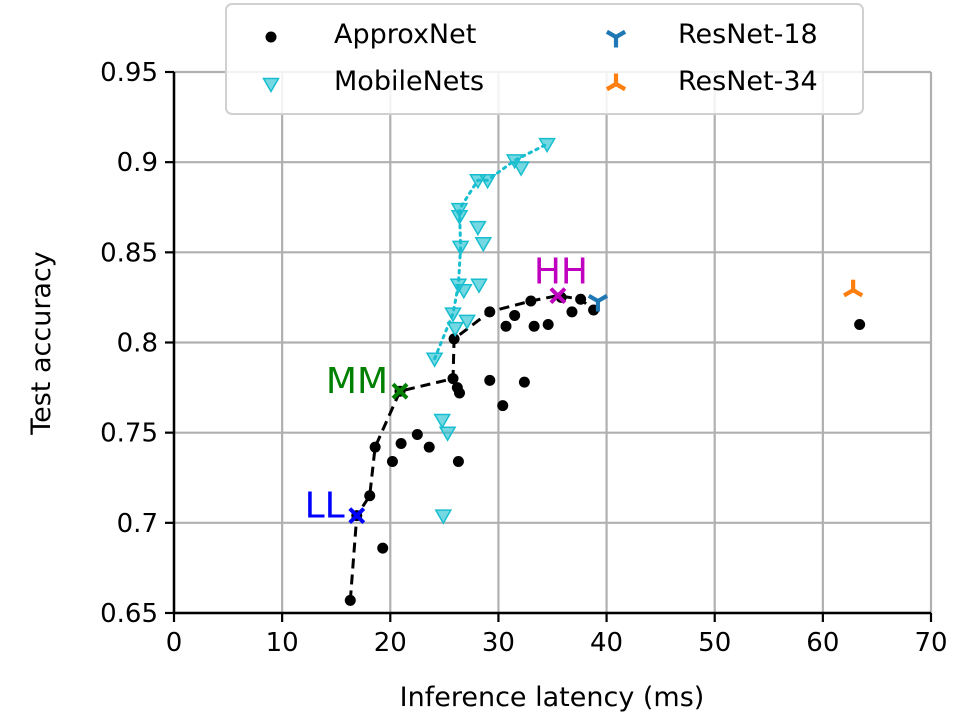 This screenshot has height=720, width=960. I want to click on x-tick-label: 50, so click(714, 643).